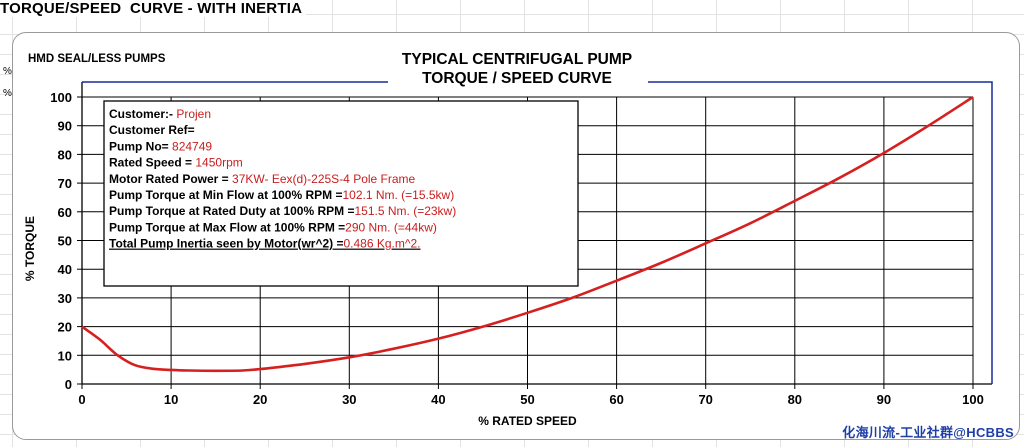 This screenshot has width=1024, height=447. Describe the element at coordinates (152, 163) in the screenshot. I see `info-label: Rated Speed =` at that location.